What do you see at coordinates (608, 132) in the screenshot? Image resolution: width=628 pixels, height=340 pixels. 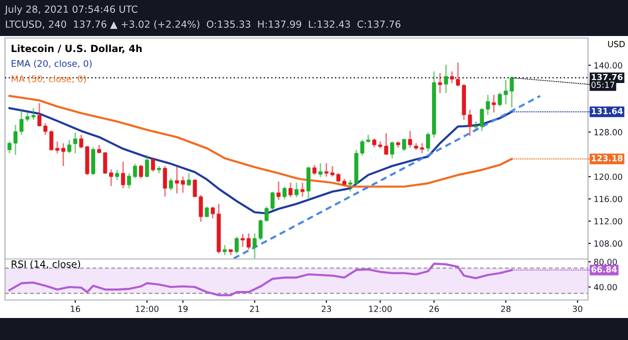 I see `y-tick-label: 128.00` at bounding box center [608, 132].